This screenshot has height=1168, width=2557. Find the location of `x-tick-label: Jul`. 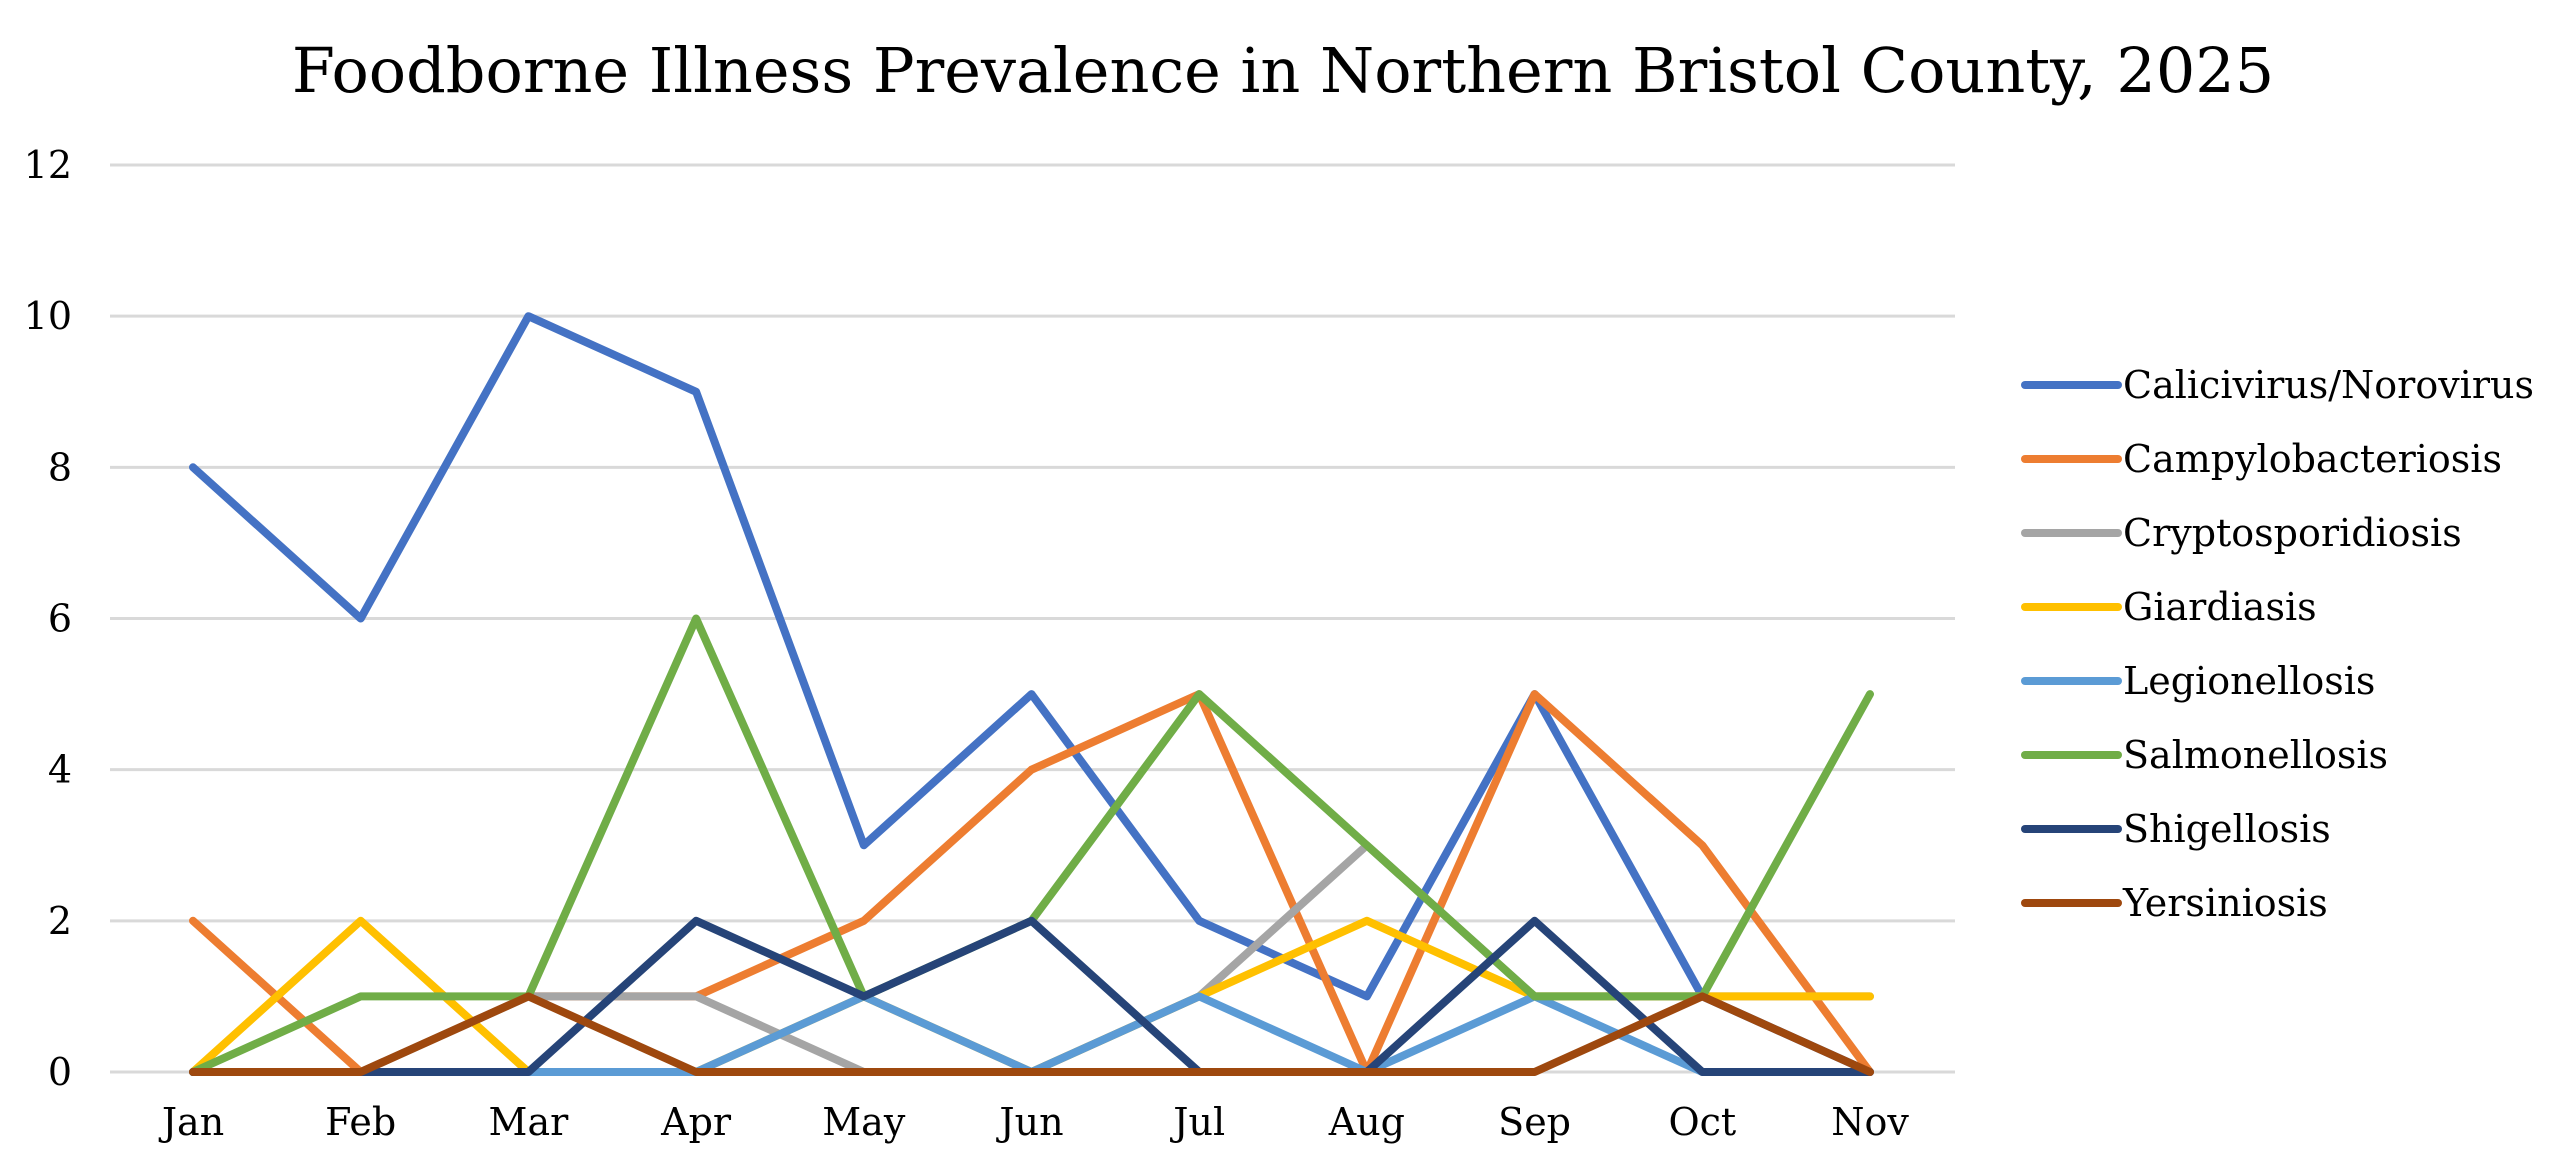

x-tick-label: Jul is located at coordinates (1197, 1122).